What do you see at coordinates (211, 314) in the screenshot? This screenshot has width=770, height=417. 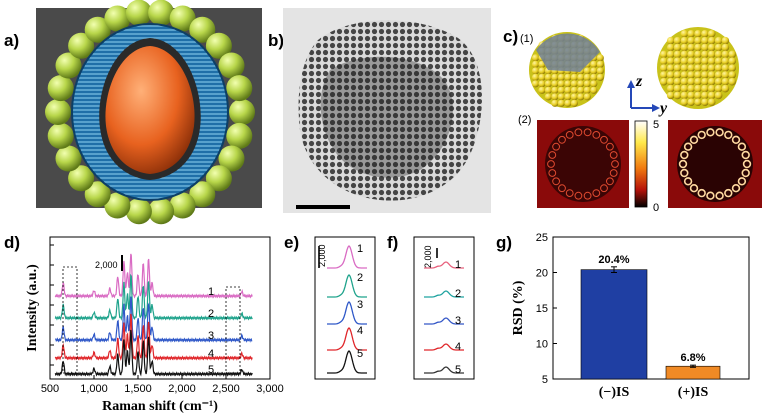 I see `spectrum-label: 2` at bounding box center [211, 314].